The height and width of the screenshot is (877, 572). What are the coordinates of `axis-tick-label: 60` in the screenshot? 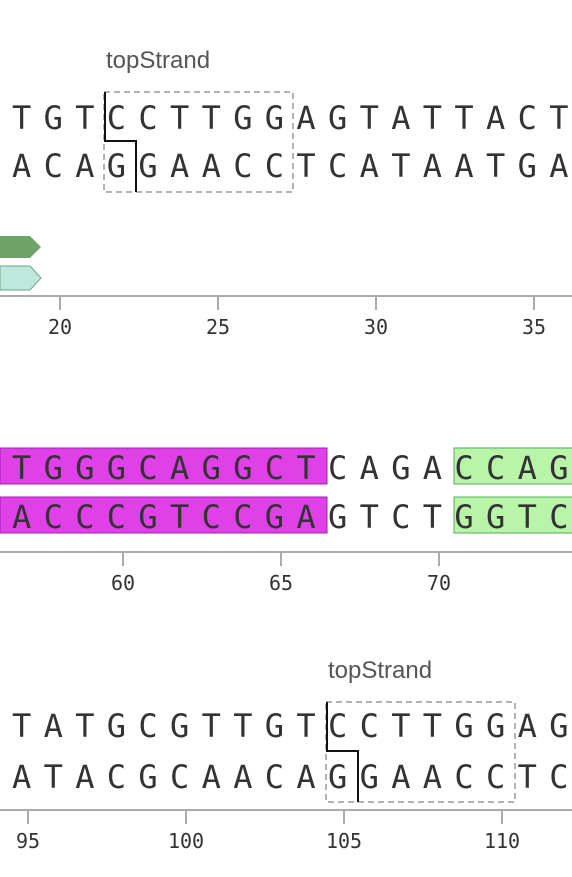 It's located at (123, 583).